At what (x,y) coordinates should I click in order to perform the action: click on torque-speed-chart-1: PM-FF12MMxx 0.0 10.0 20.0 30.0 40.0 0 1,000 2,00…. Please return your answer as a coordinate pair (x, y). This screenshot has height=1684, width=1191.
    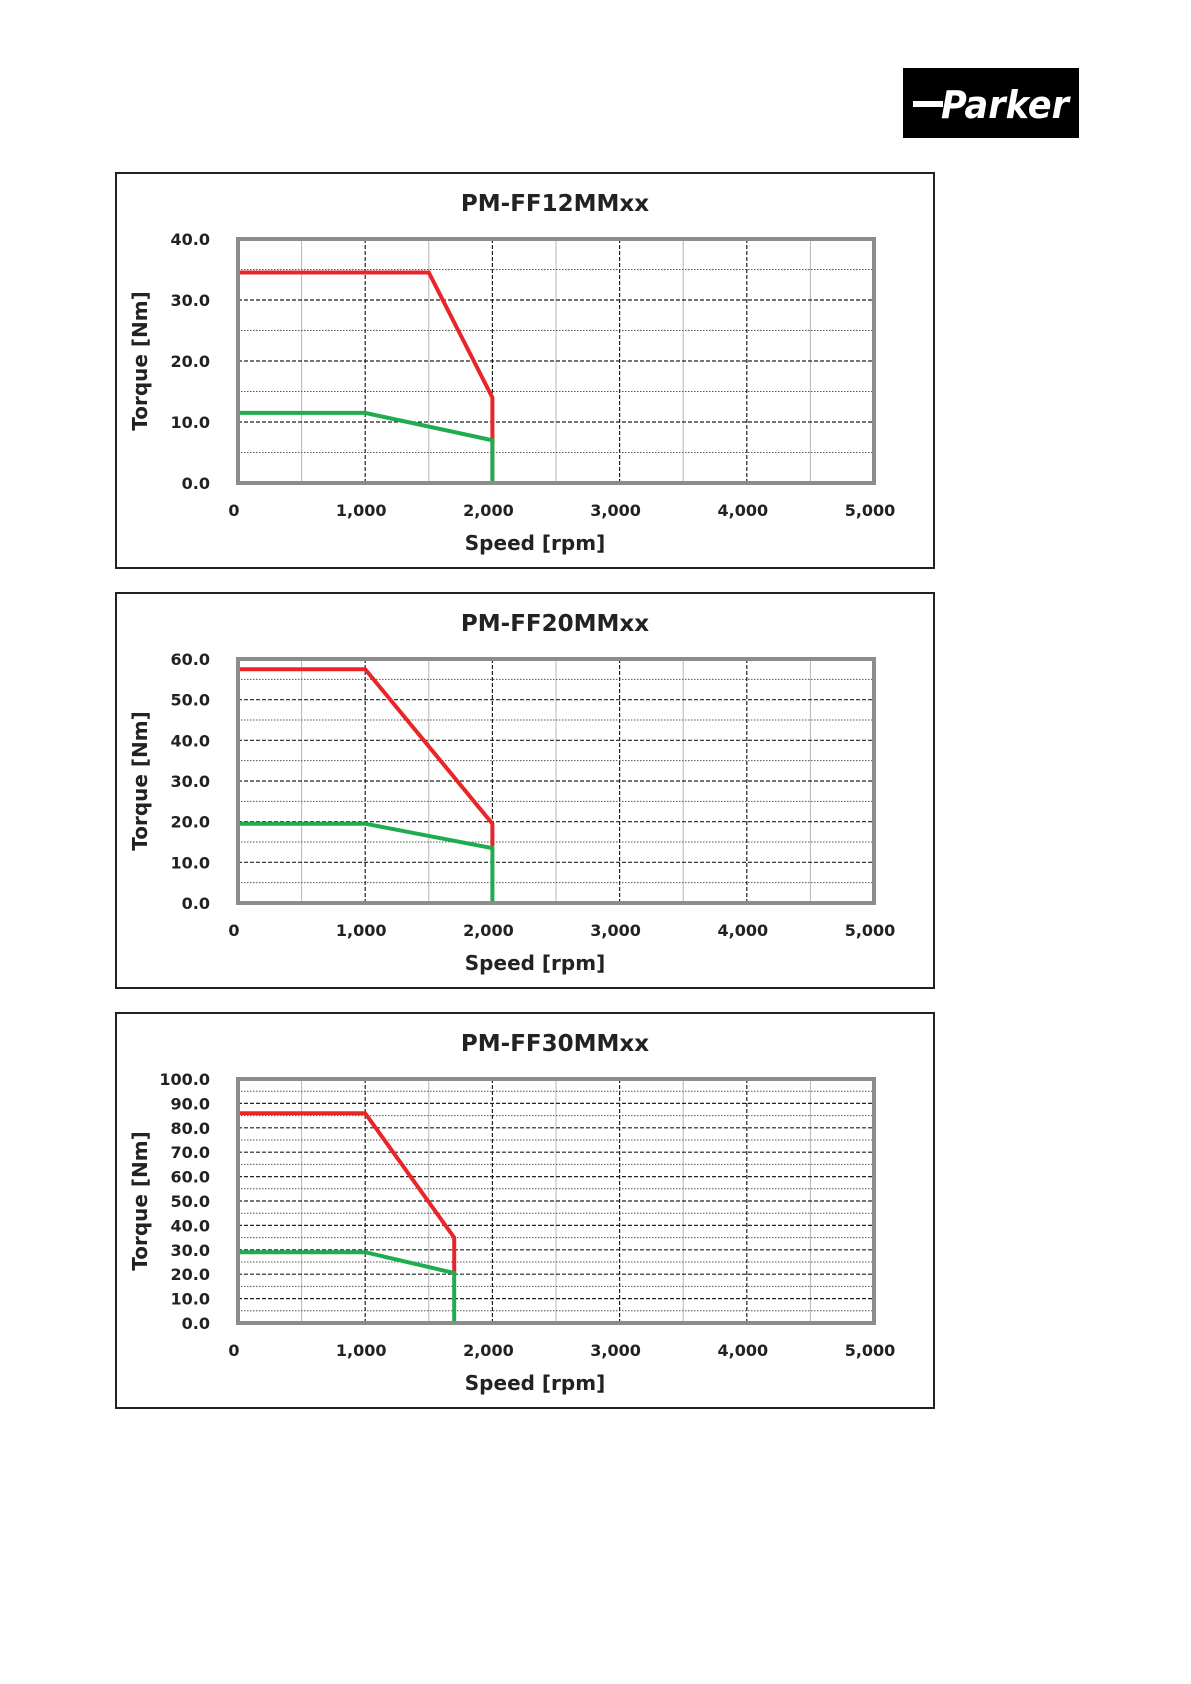
    Looking at the image, I should click on (512, 373).